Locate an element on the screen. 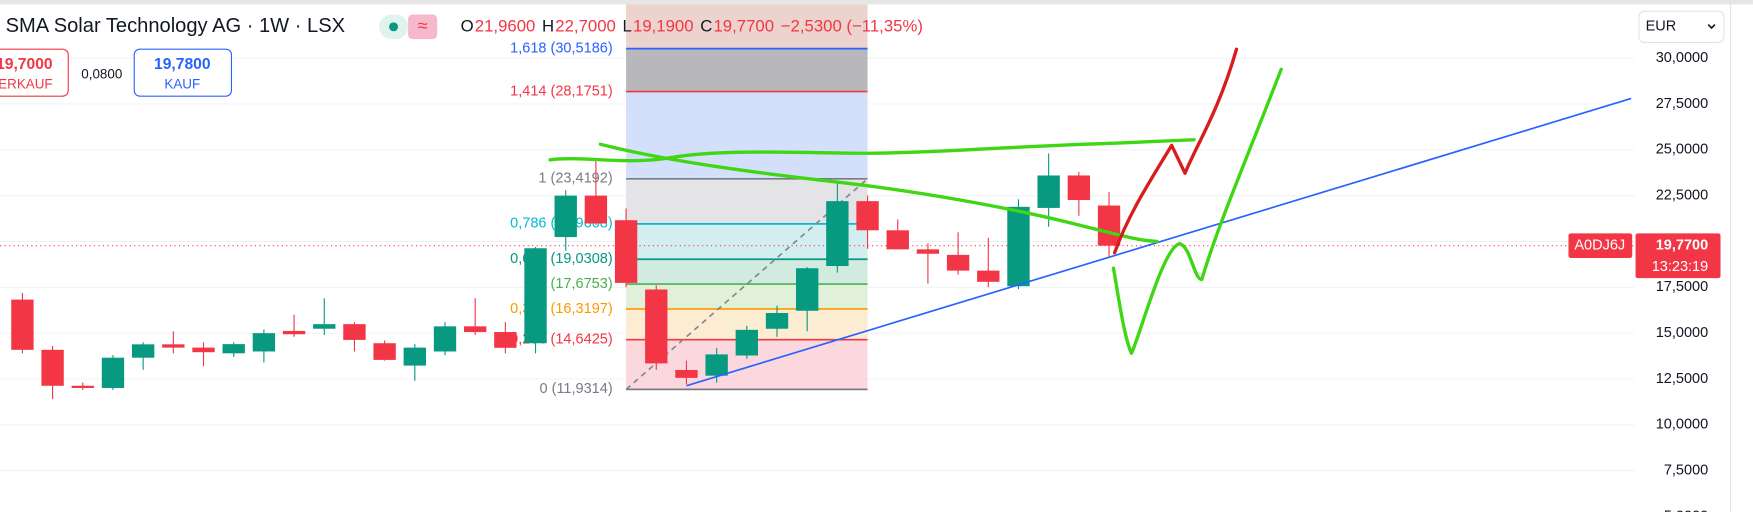 The width and height of the screenshot is (1753, 512). y-tick-label: 15,0000 is located at coordinates (1682, 333).